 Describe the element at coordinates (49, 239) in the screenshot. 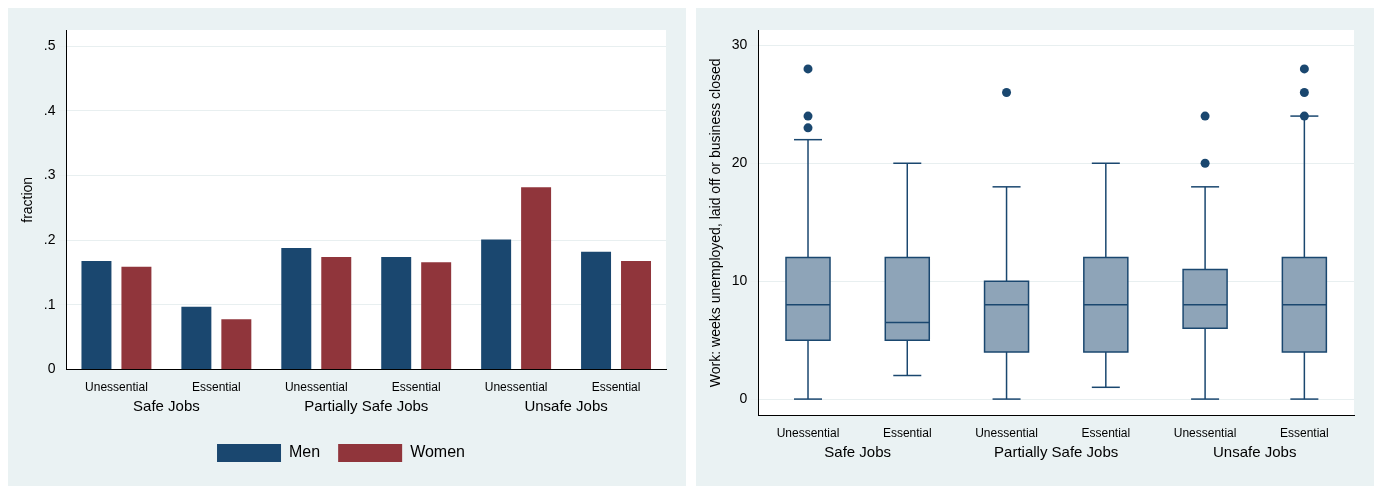

I see `y-tick-label: .2` at that location.